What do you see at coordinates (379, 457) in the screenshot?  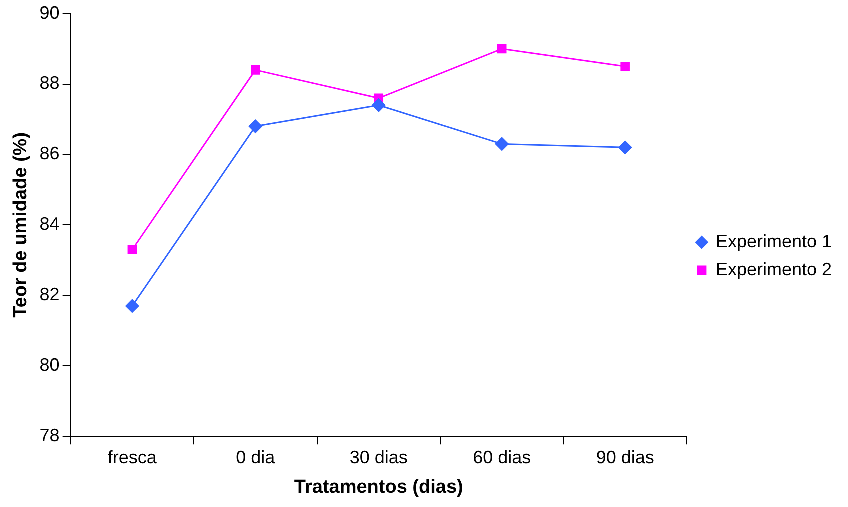 I see `x-tick-label: 30 dias` at bounding box center [379, 457].